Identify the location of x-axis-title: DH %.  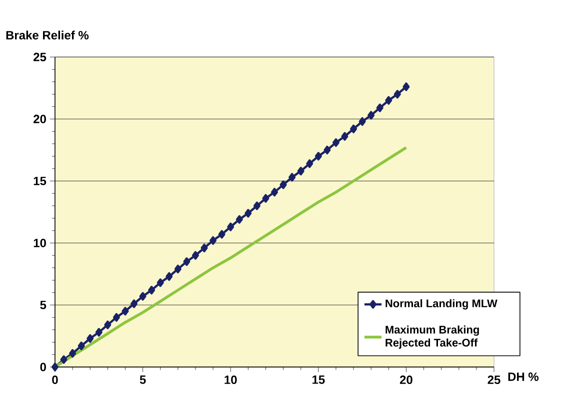
(523, 376).